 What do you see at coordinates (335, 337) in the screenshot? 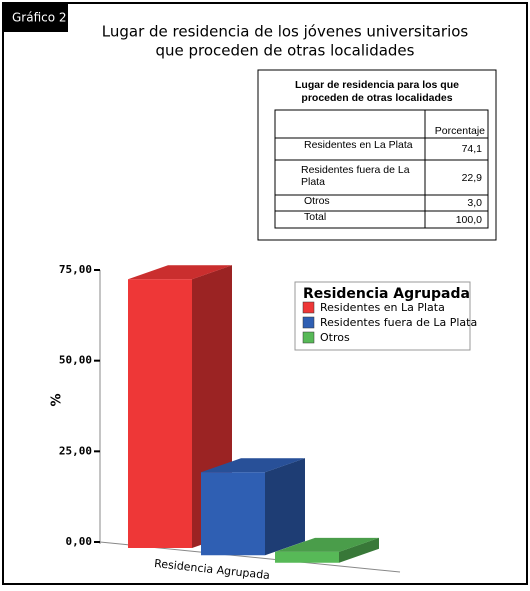
I see `legend-label: Otros` at bounding box center [335, 337].